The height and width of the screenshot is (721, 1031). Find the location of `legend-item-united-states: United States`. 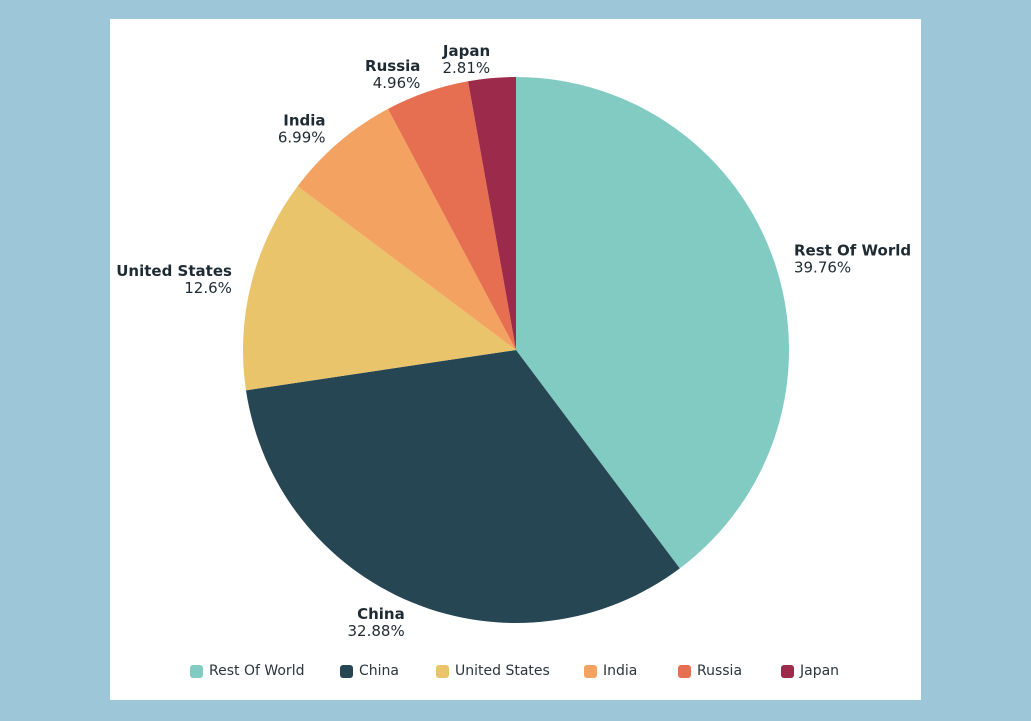

legend-item-united-states: United States is located at coordinates (493, 671).